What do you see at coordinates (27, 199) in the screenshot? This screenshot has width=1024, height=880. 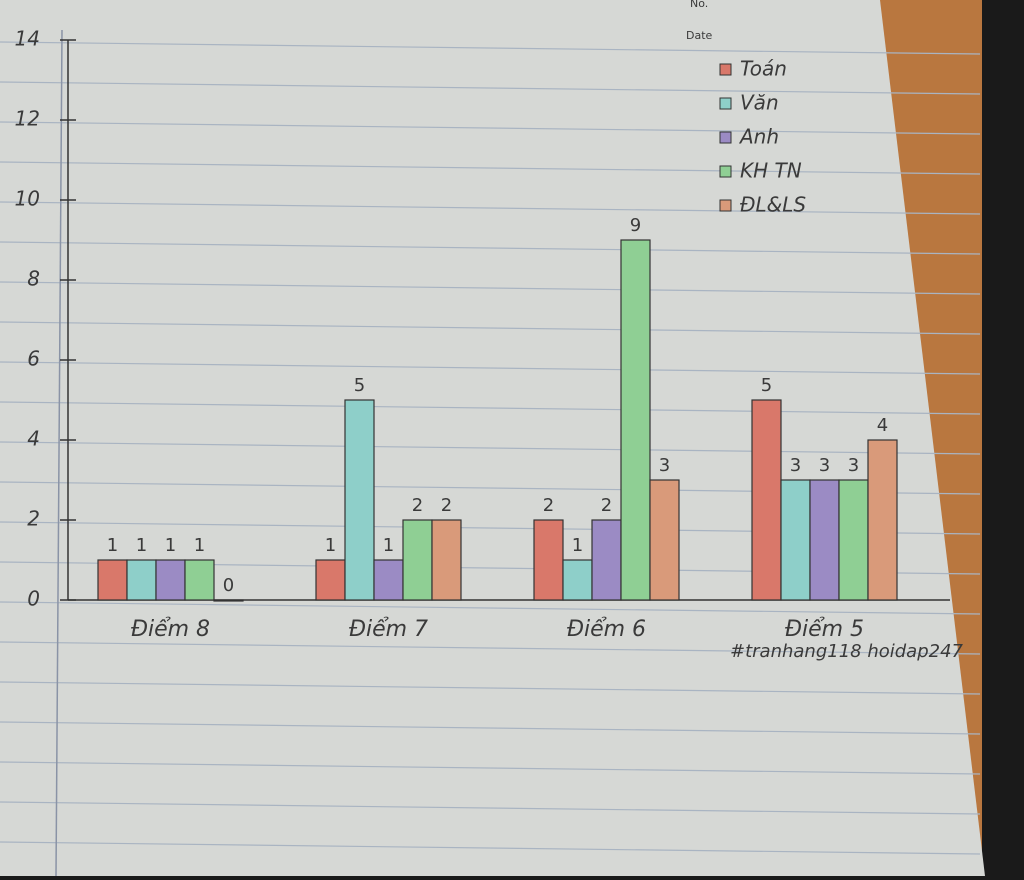 I see `y-tick-label: 10` at bounding box center [27, 199].